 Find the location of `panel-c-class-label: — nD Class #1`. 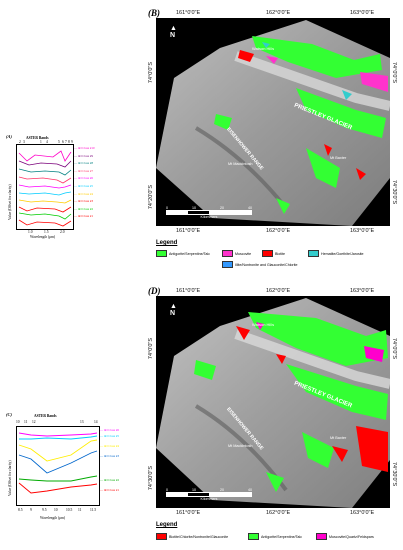

panel-c-class-label: — nD Class #1 is located at coordinates (109, 490).